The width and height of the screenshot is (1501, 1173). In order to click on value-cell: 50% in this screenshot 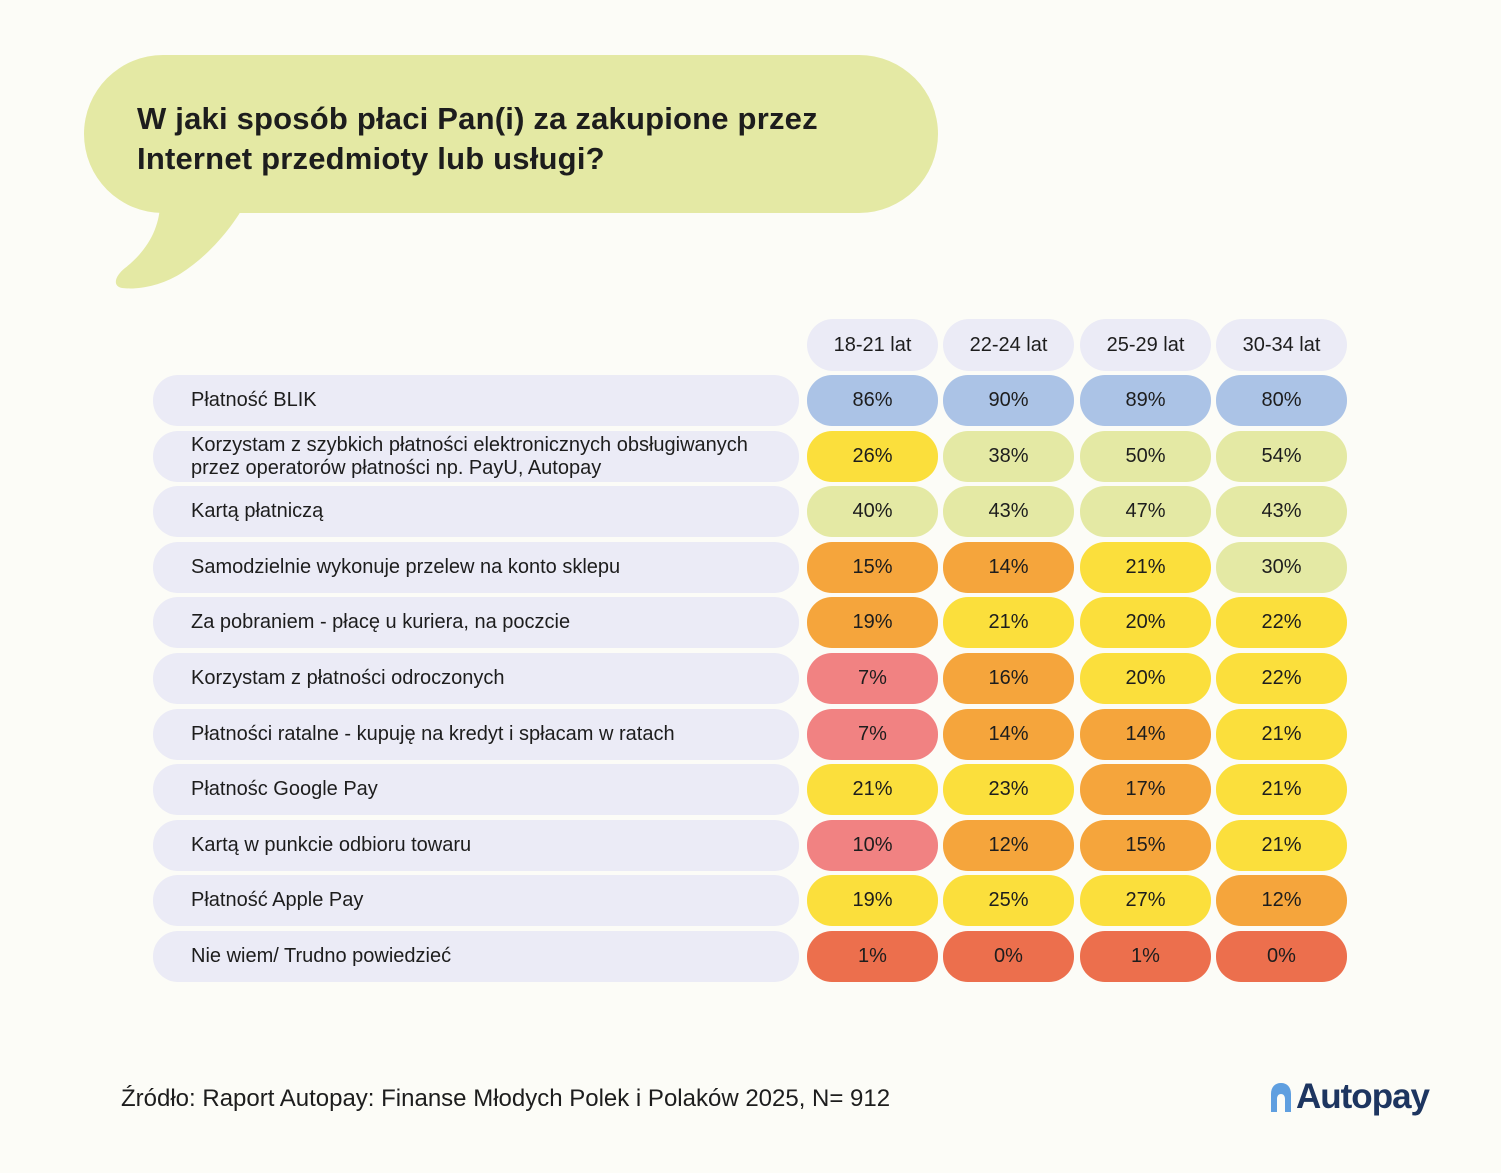, I will do `click(1145, 456)`.